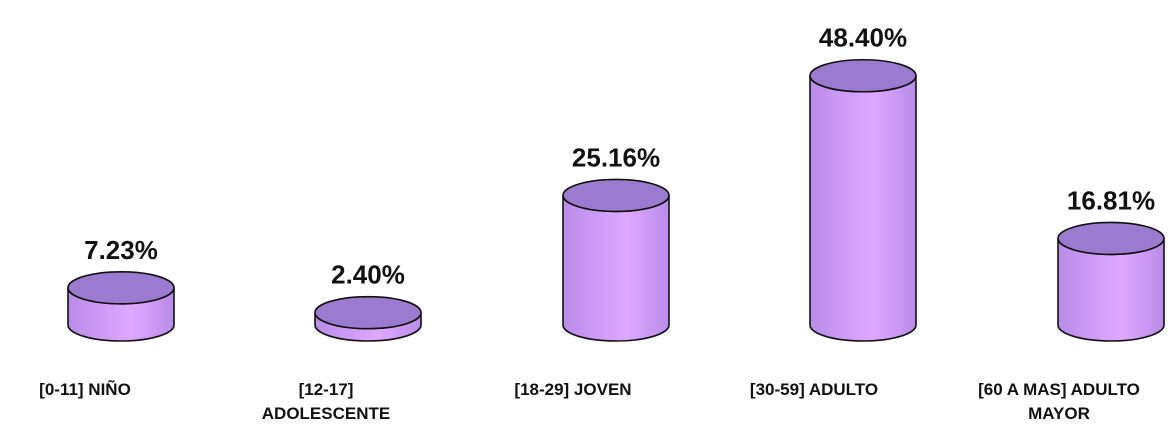 The width and height of the screenshot is (1168, 429). What do you see at coordinates (616, 157) in the screenshot?
I see `value-label: 25.16%` at bounding box center [616, 157].